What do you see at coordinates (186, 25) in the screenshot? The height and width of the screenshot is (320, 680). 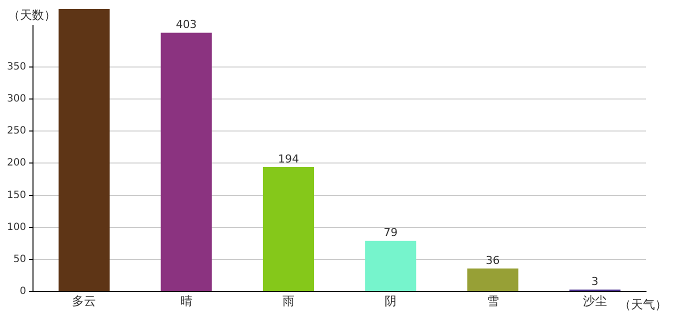 I see `data-label: 403` at bounding box center [186, 25].